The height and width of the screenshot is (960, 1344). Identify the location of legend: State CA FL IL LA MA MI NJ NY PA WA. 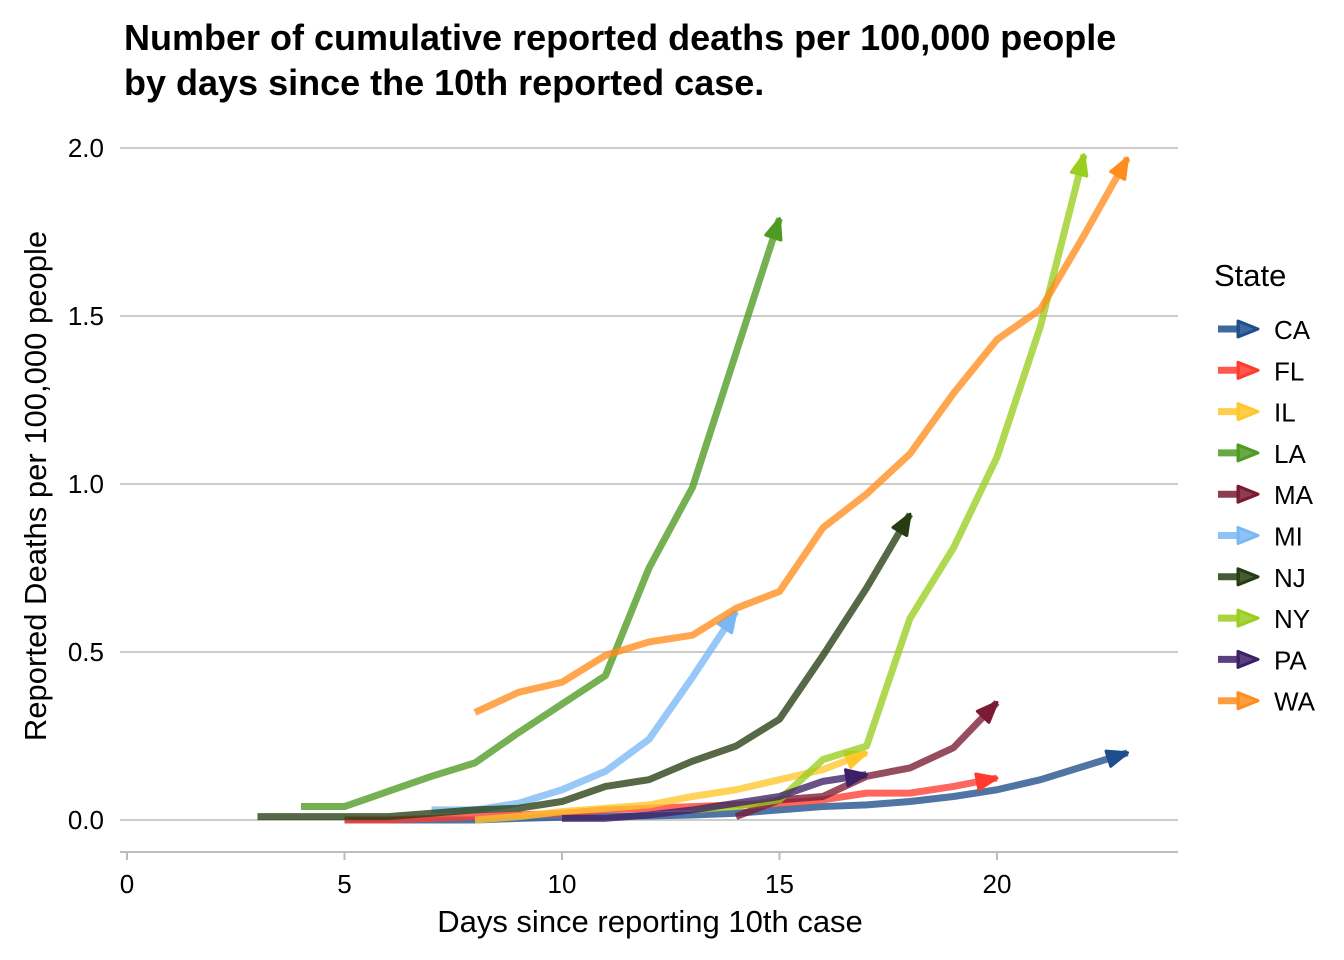
(1265, 487).